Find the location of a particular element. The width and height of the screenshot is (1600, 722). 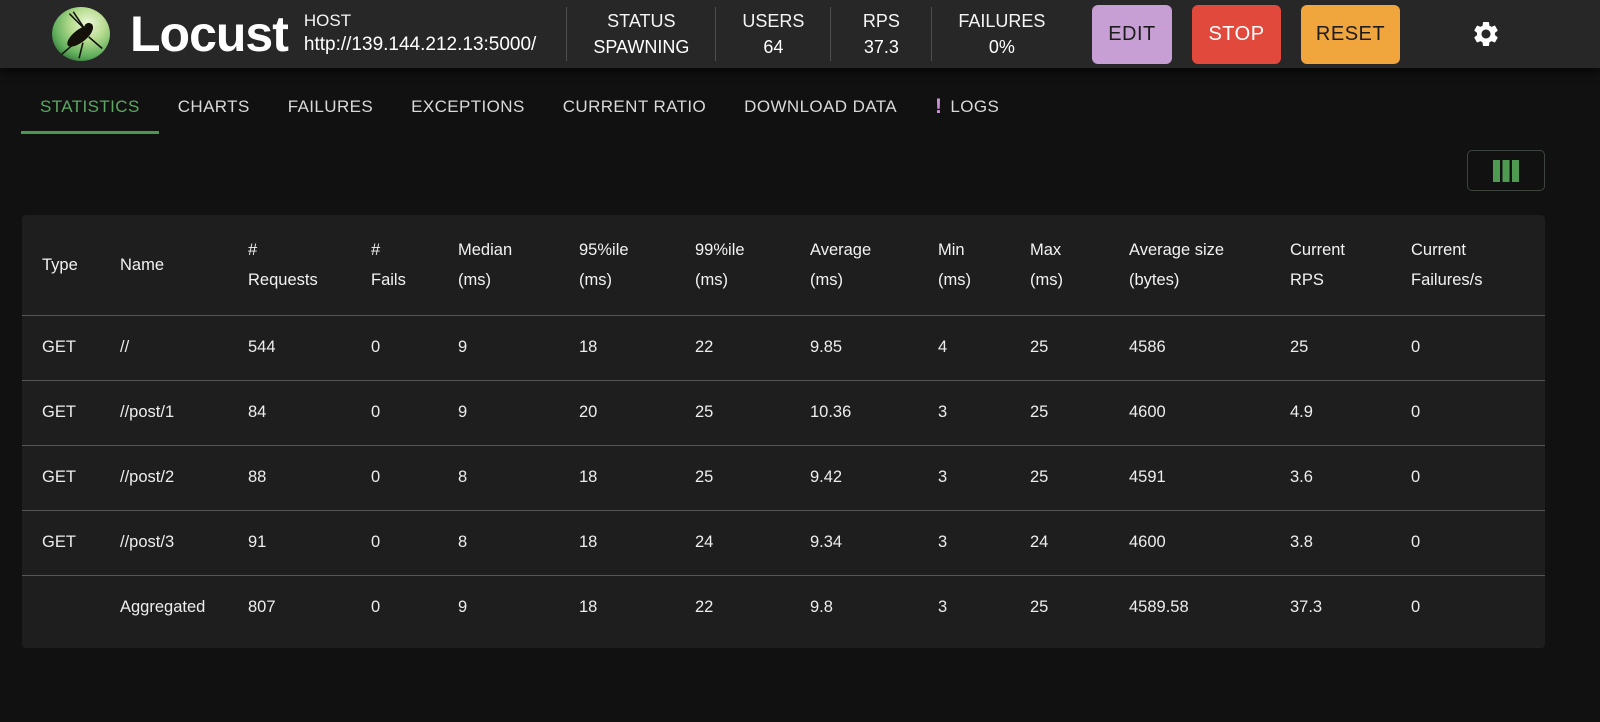

stat-label: FAILURES is located at coordinates (1002, 21).